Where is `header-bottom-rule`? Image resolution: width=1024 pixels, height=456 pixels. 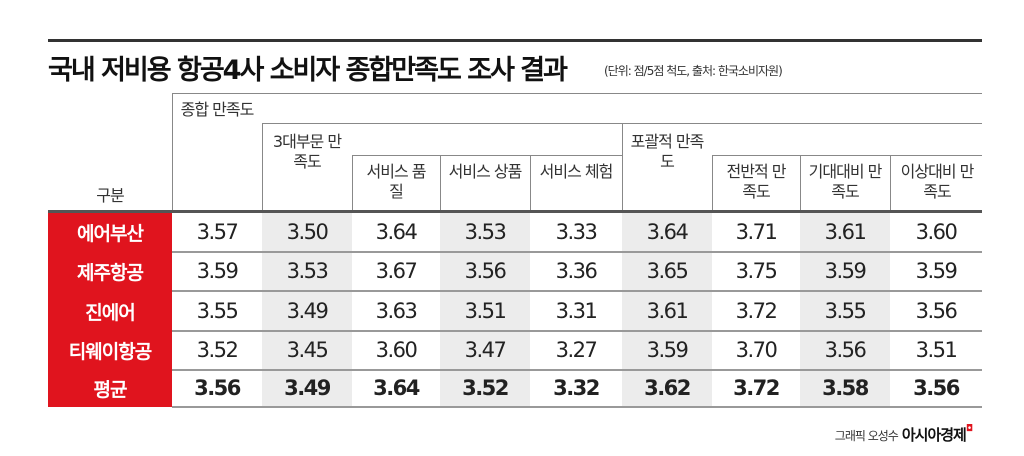 header-bottom-rule is located at coordinates (515, 211).